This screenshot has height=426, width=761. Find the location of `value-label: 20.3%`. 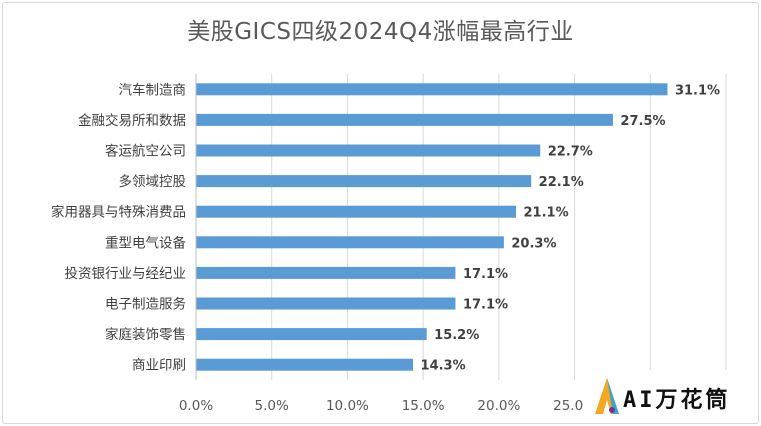

value-label: 20.3% is located at coordinates (533, 243).